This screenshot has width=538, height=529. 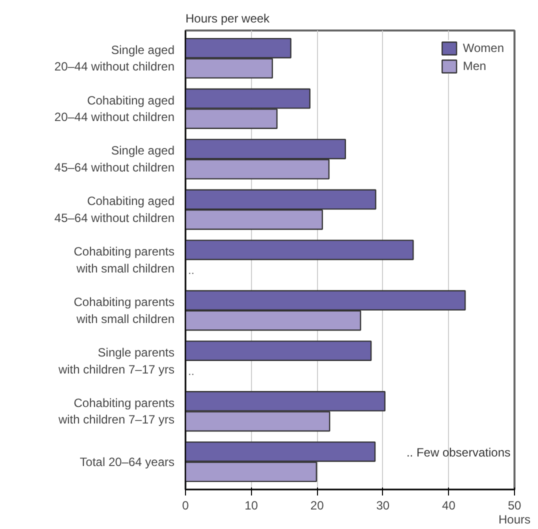 I want to click on y-tick-label: Total 20–64 years, so click(x=127, y=461).